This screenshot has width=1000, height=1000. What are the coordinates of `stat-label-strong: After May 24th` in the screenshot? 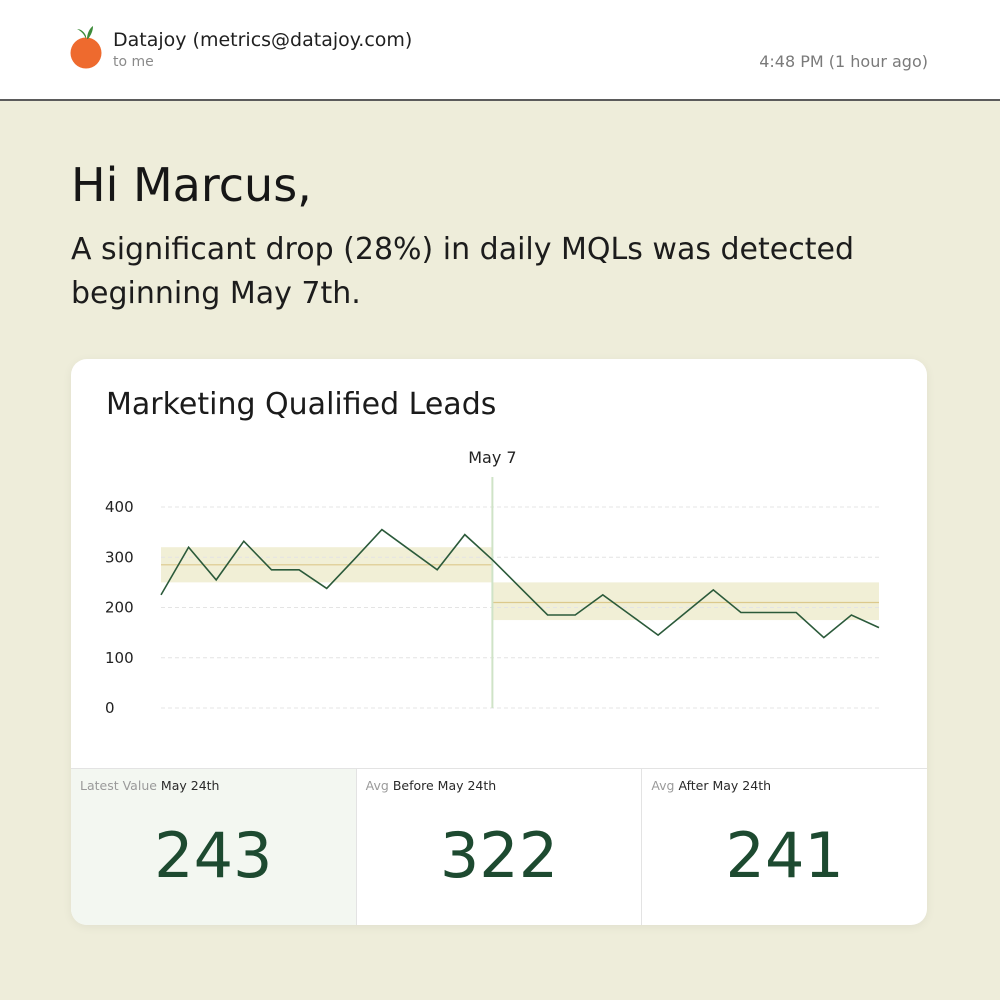 It's located at (725, 785).